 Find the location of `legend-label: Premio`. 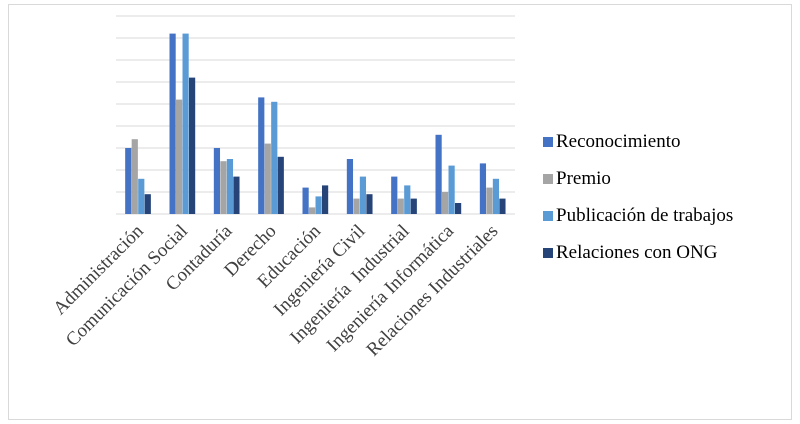

legend-label: Premio is located at coordinates (583, 178).